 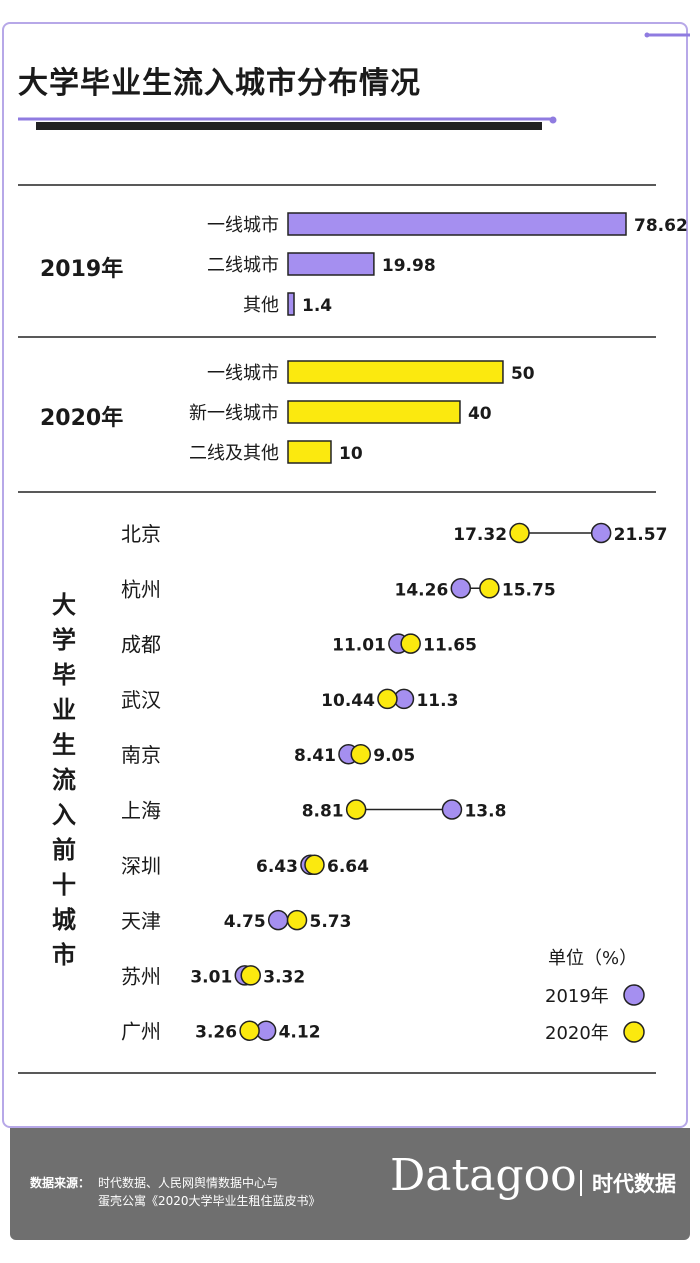 What do you see at coordinates (141, 755) in the screenshot?
I see `city-label: 南京` at bounding box center [141, 755].